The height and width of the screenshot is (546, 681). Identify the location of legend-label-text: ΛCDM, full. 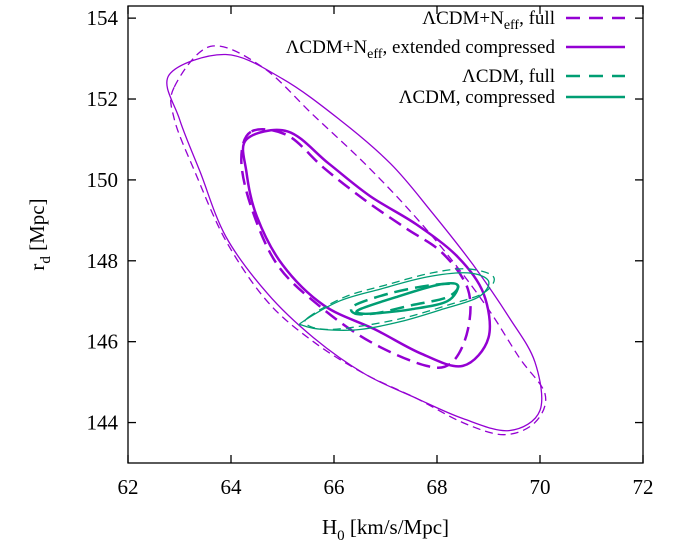
(508, 76).